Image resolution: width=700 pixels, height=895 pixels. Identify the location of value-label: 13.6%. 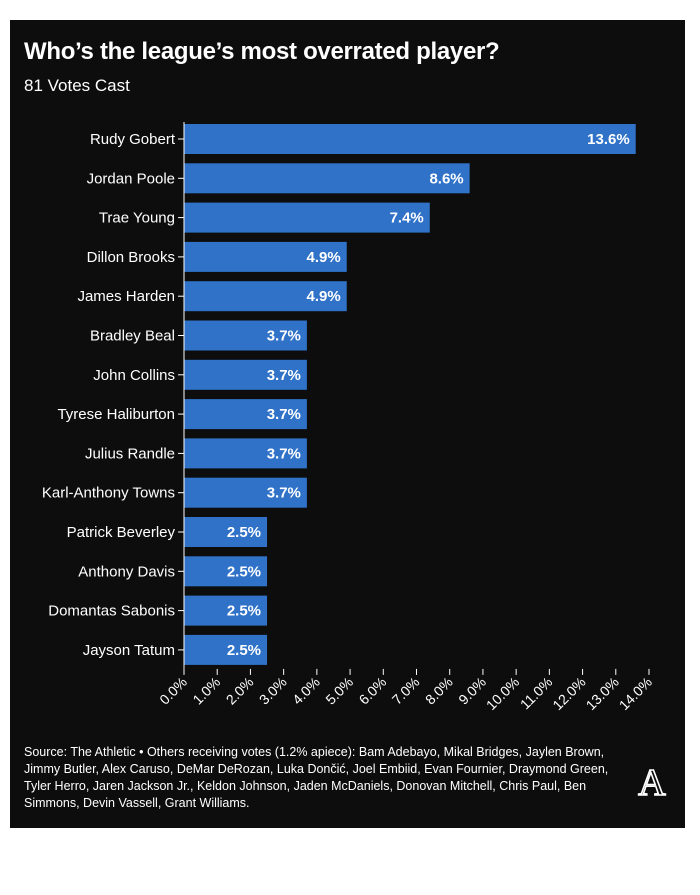
(608, 139).